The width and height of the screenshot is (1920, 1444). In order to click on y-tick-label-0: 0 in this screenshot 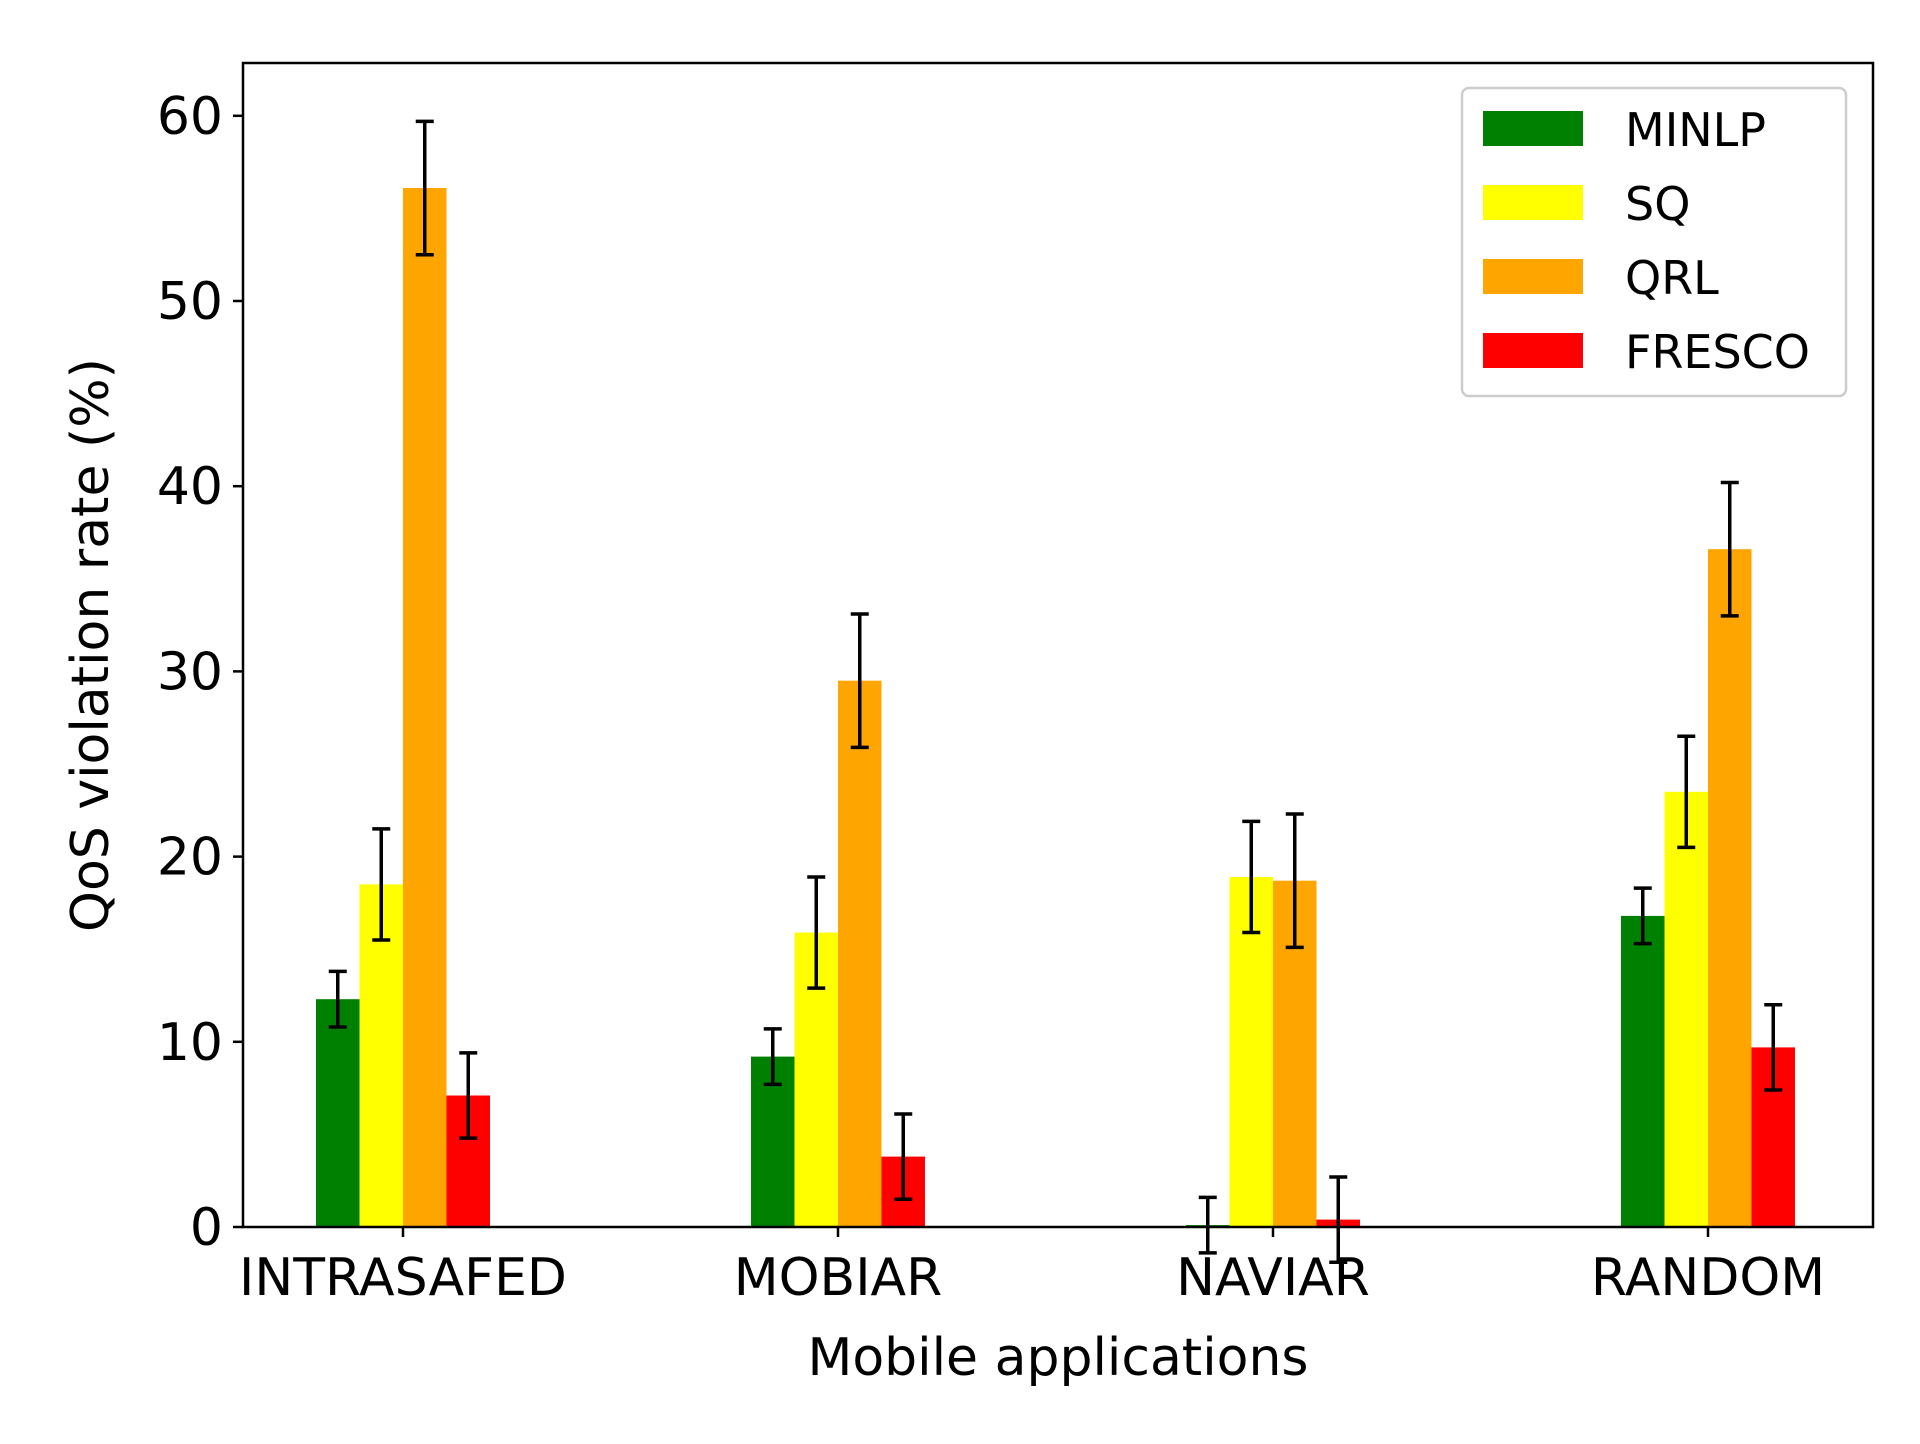, I will do `click(206, 1228)`.